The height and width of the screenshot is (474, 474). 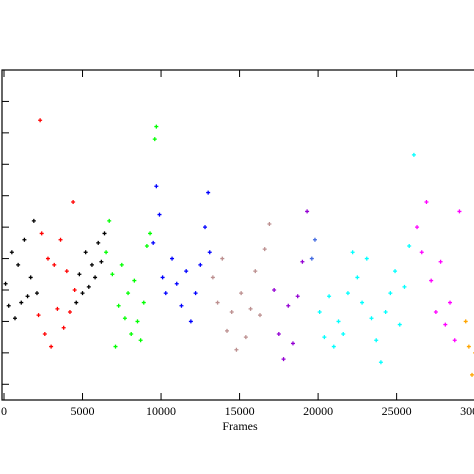 I want to click on x-tick-label: 5000, so click(x=83, y=411).